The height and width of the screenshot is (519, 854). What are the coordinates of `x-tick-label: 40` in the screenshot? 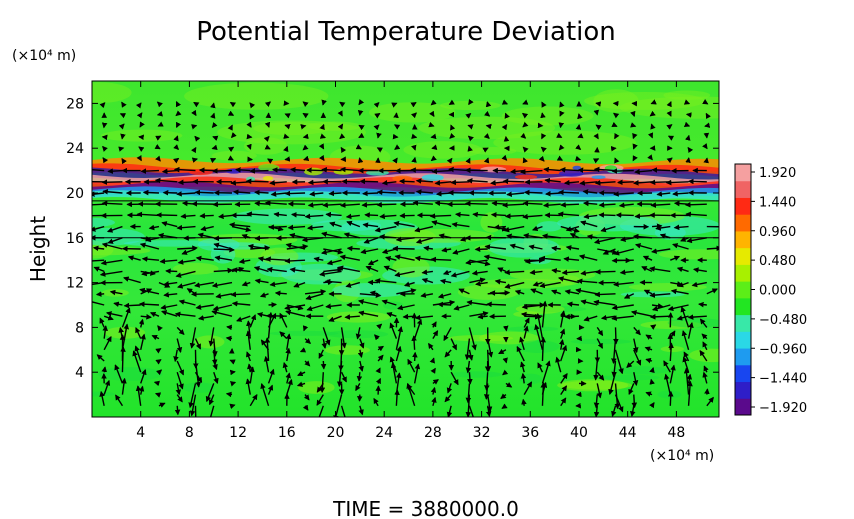 It's located at (579, 433).